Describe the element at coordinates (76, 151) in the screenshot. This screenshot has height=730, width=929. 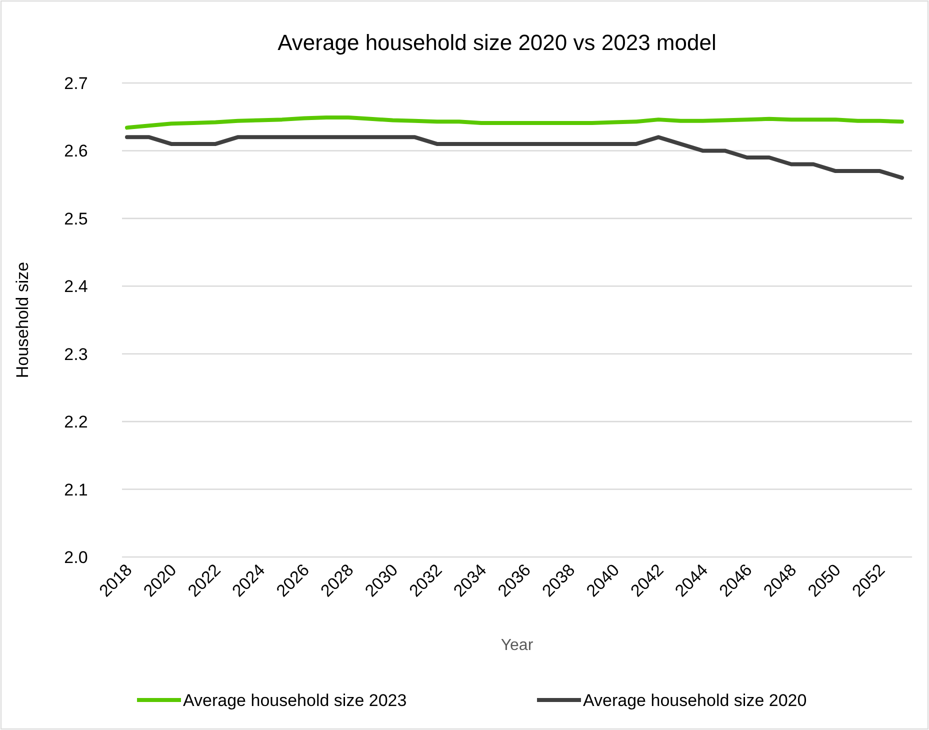
I see `y-tick-label: 2.6` at that location.